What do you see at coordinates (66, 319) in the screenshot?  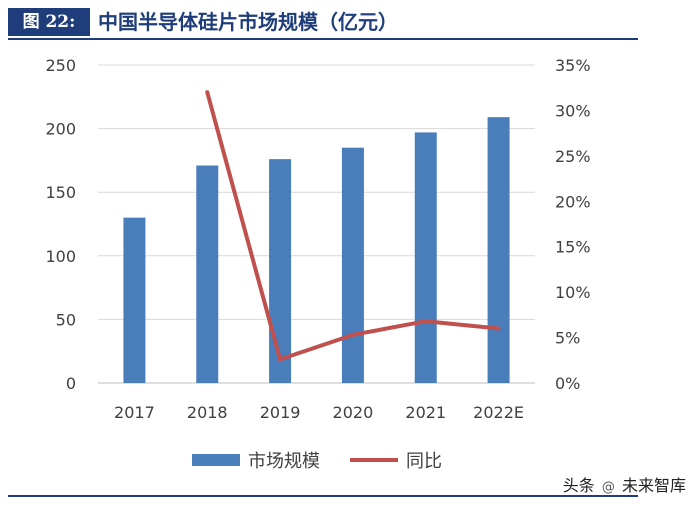 I see `y-left-tick-label: 50` at bounding box center [66, 319].